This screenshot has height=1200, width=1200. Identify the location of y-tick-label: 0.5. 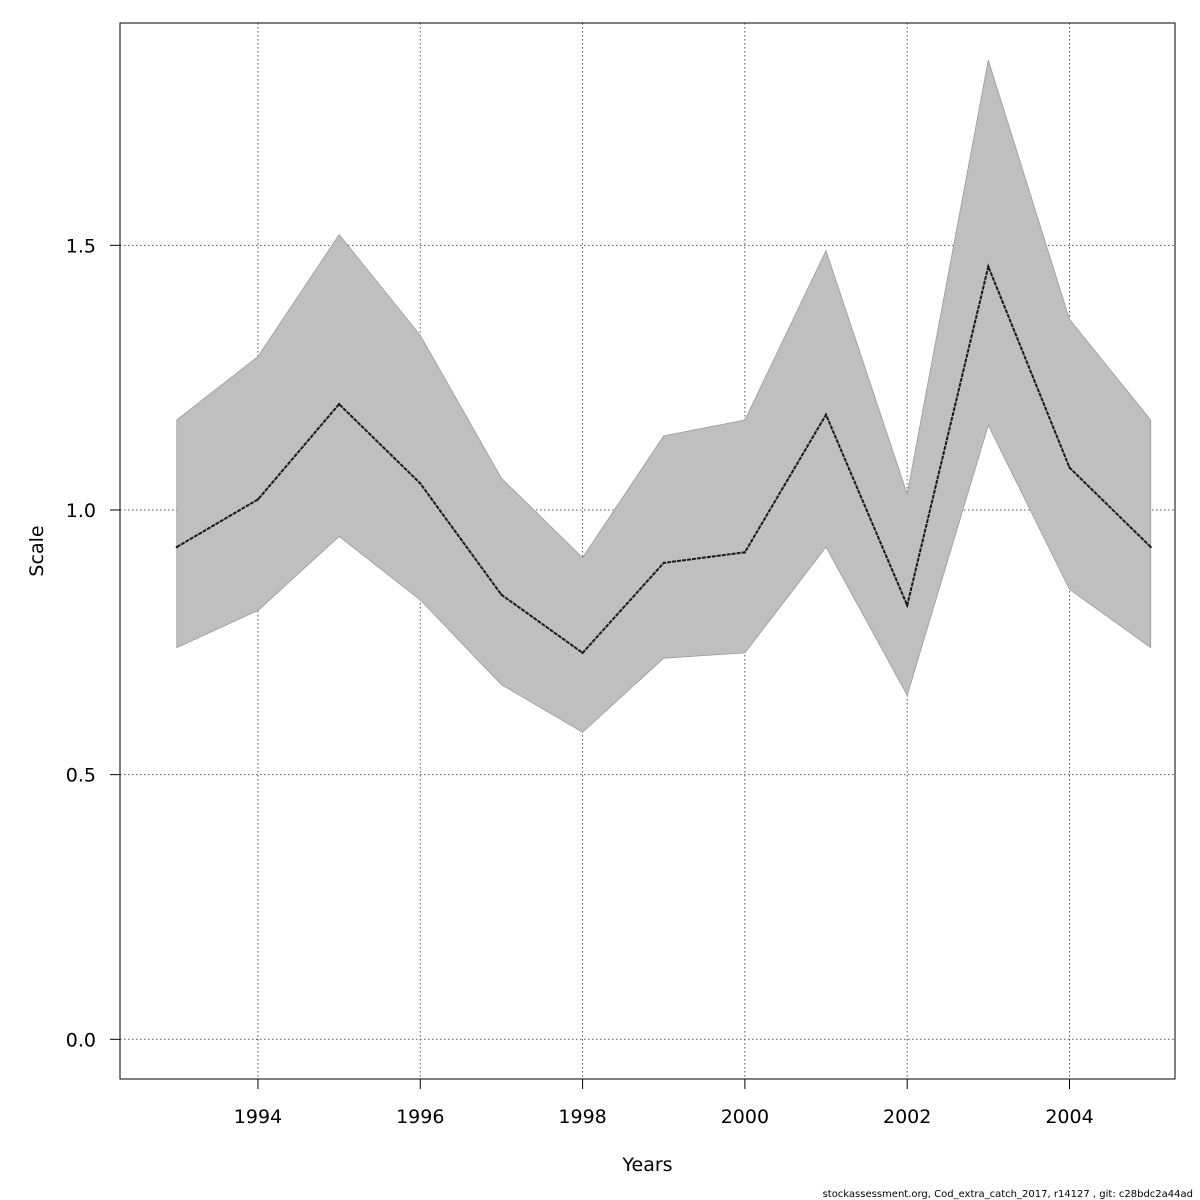
(81, 776).